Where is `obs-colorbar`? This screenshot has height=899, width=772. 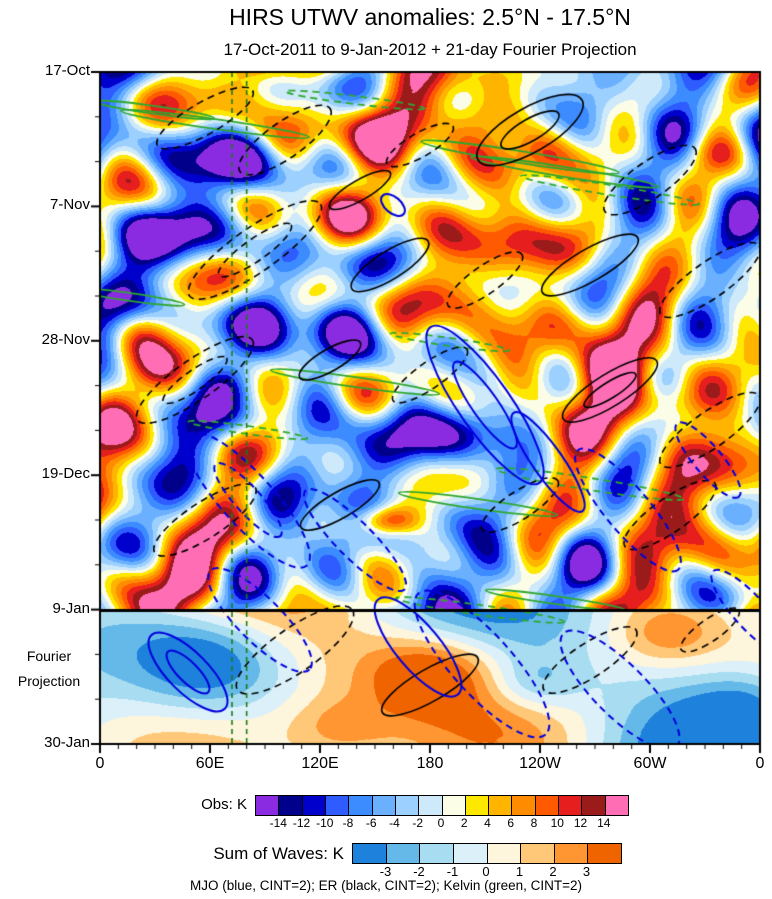
obs-colorbar is located at coordinates (442, 805).